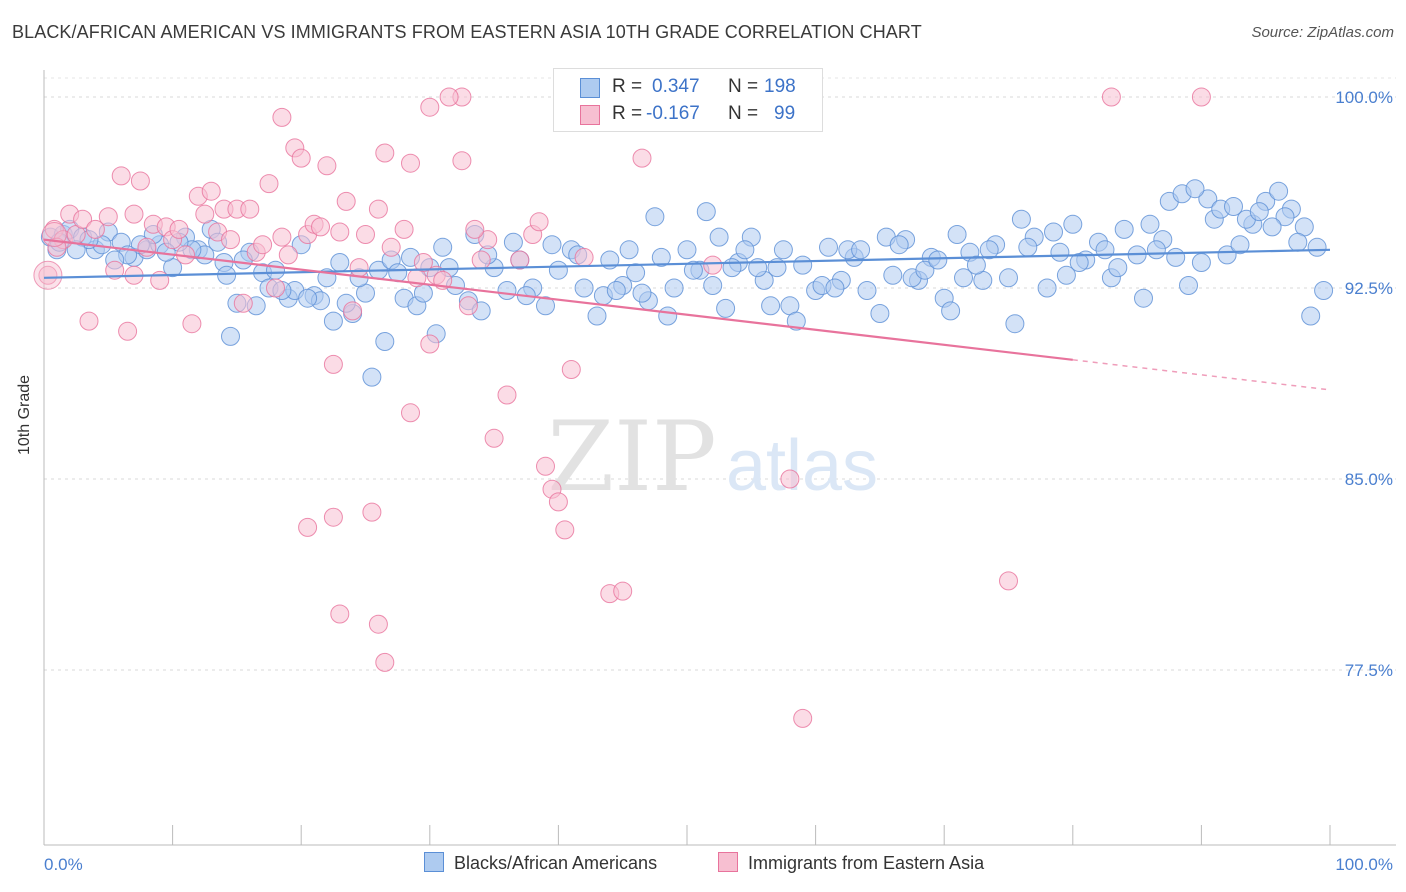  I want to click on watermark: ZIP atlas, so click(712, 457).